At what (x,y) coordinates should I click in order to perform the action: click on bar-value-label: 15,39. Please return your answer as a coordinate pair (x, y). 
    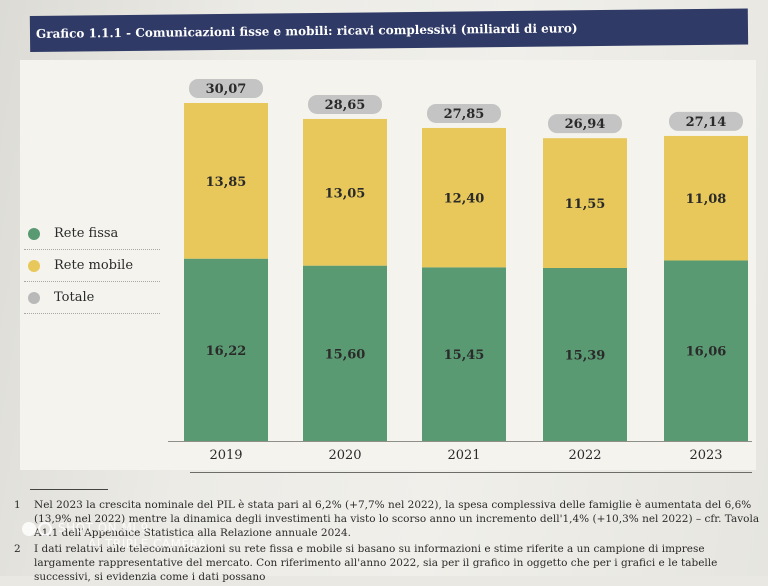
    Looking at the image, I should click on (585, 356).